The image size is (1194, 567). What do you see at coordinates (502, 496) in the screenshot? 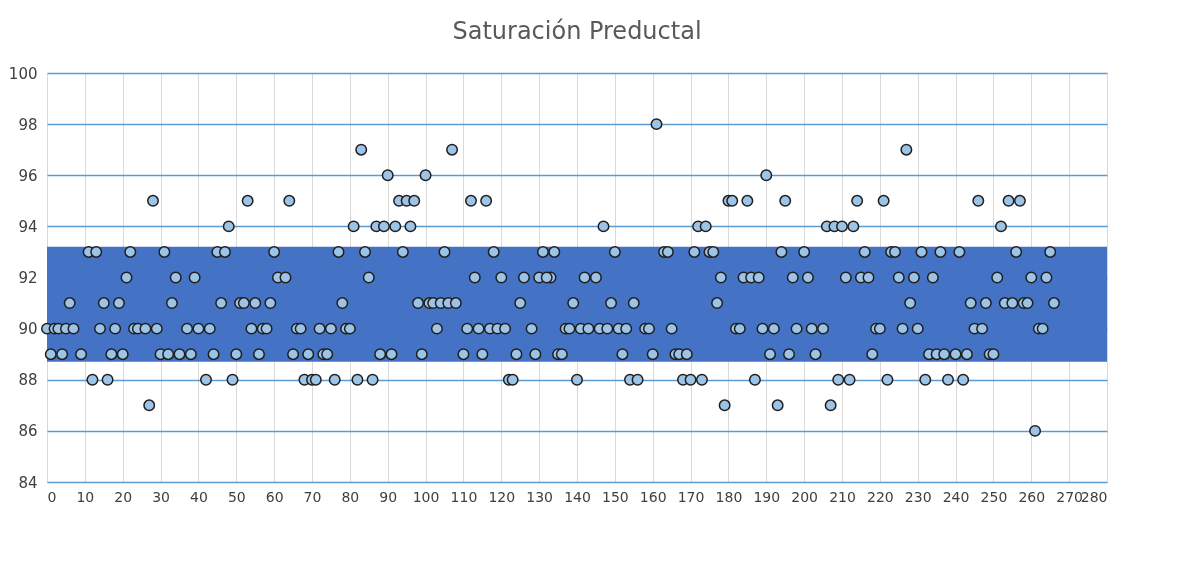
I see `x-tick-label: 120` at bounding box center [502, 496].